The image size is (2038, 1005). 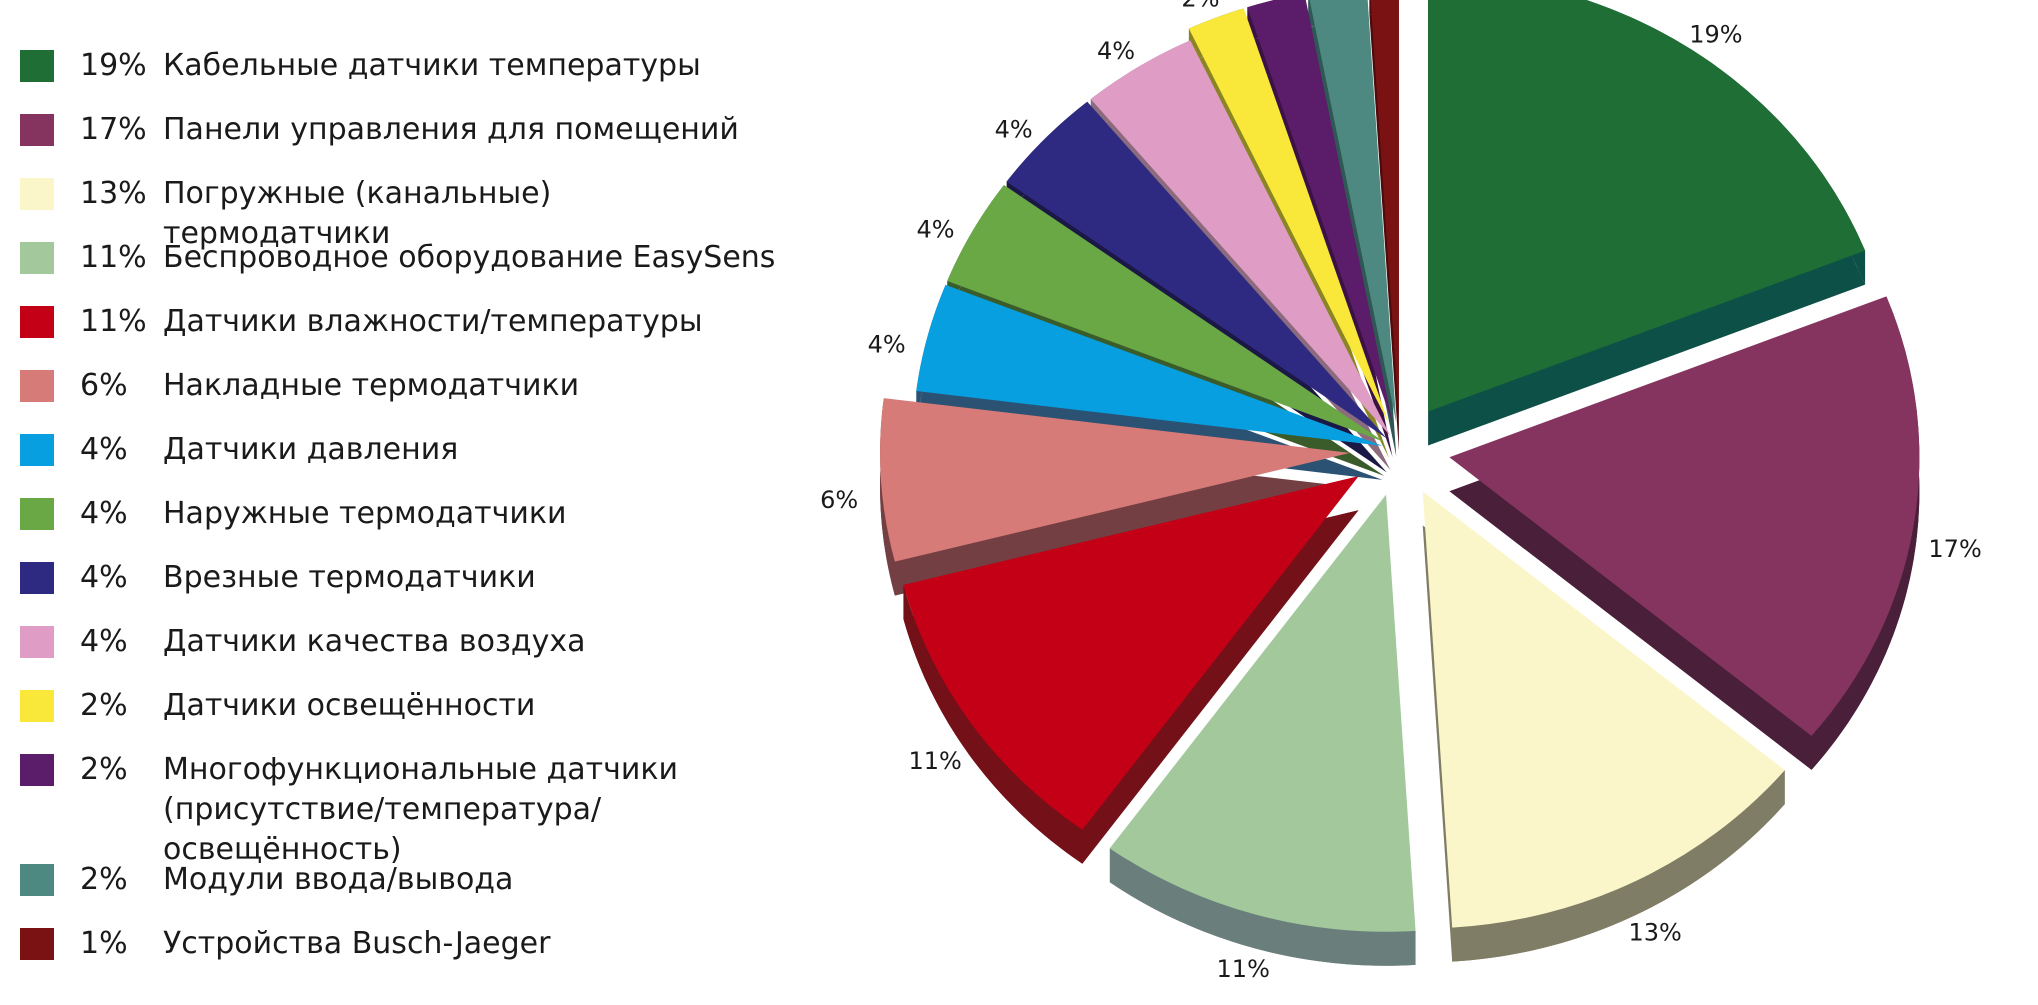 I want to click on legend-item: 4% Датчики качества воздуха, so click(x=400, y=654).